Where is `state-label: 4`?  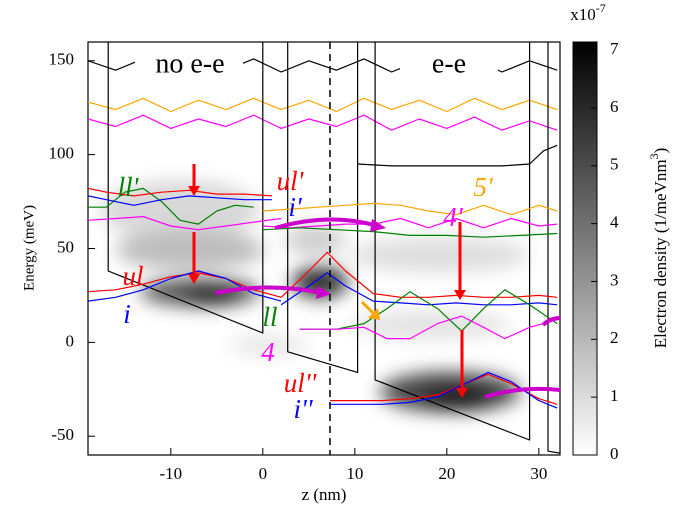 state-label: 4 is located at coordinates (268, 352).